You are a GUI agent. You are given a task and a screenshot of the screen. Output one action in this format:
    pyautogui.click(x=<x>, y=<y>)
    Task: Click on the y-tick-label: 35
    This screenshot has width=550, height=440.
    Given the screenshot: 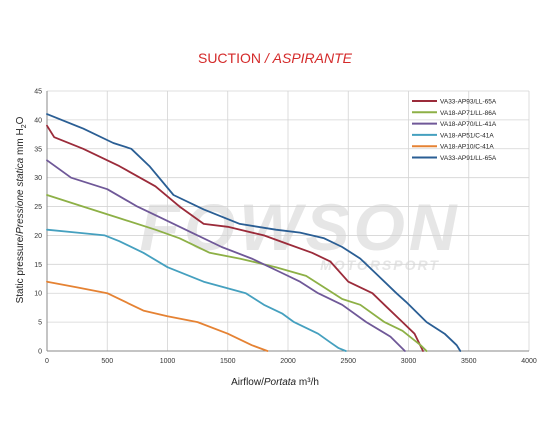 What is the action you would take?
    pyautogui.click(x=38, y=149)
    